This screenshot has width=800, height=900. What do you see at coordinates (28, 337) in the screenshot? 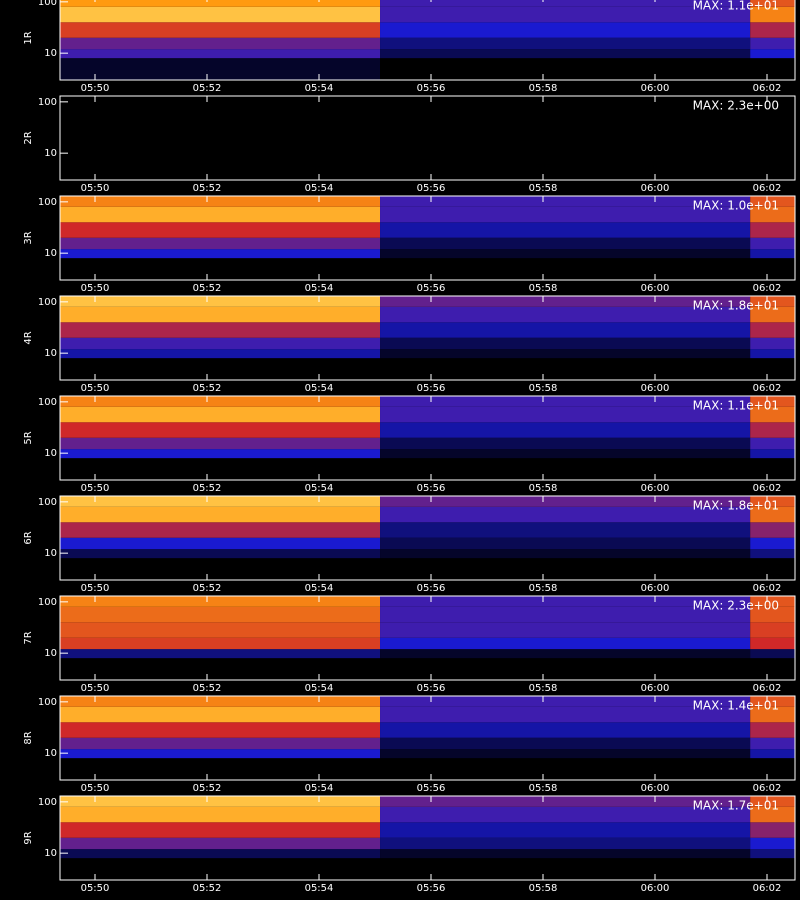
I see `y-axis-label: 4R` at bounding box center [28, 337].